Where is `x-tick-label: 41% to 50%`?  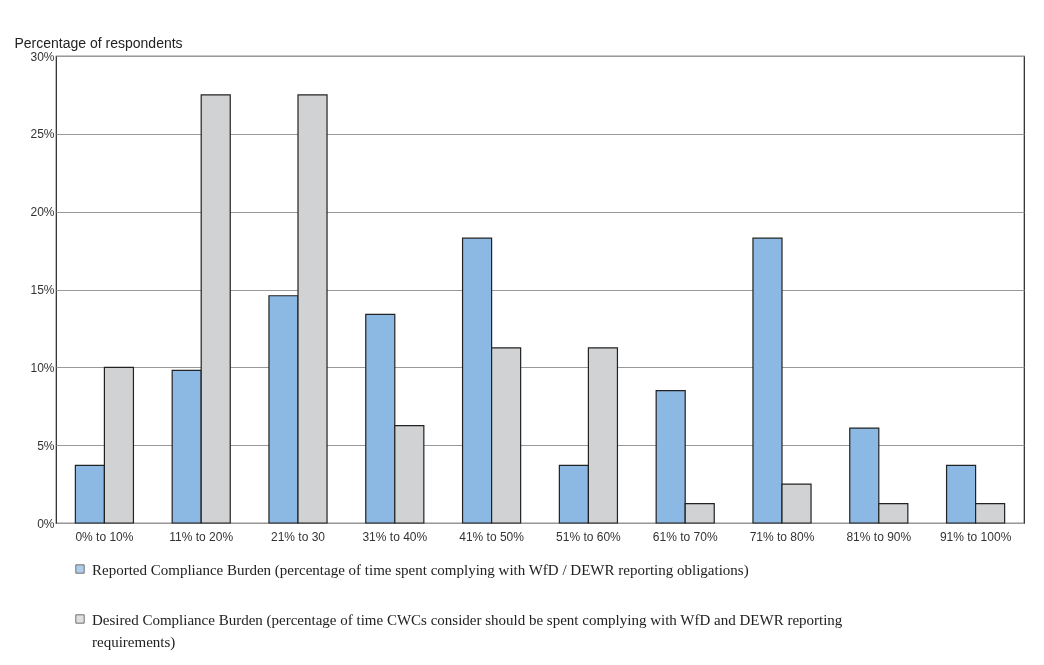 x-tick-label: 41% to 50% is located at coordinates (492, 536).